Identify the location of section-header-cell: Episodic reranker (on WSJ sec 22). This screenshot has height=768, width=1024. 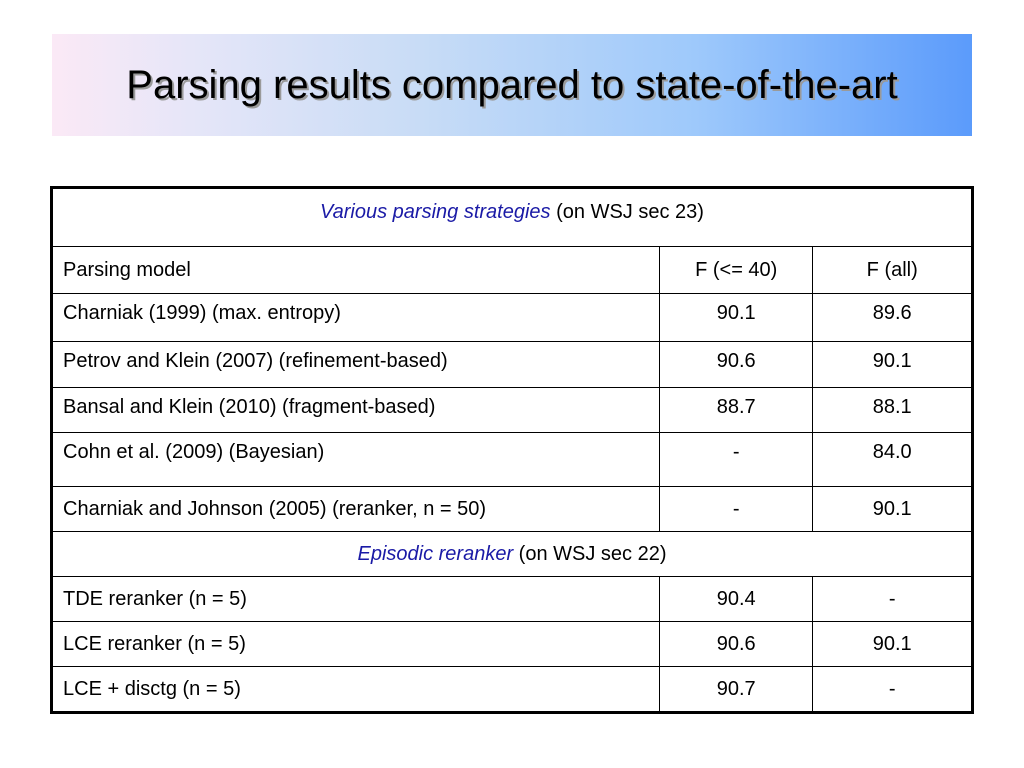
(512, 554).